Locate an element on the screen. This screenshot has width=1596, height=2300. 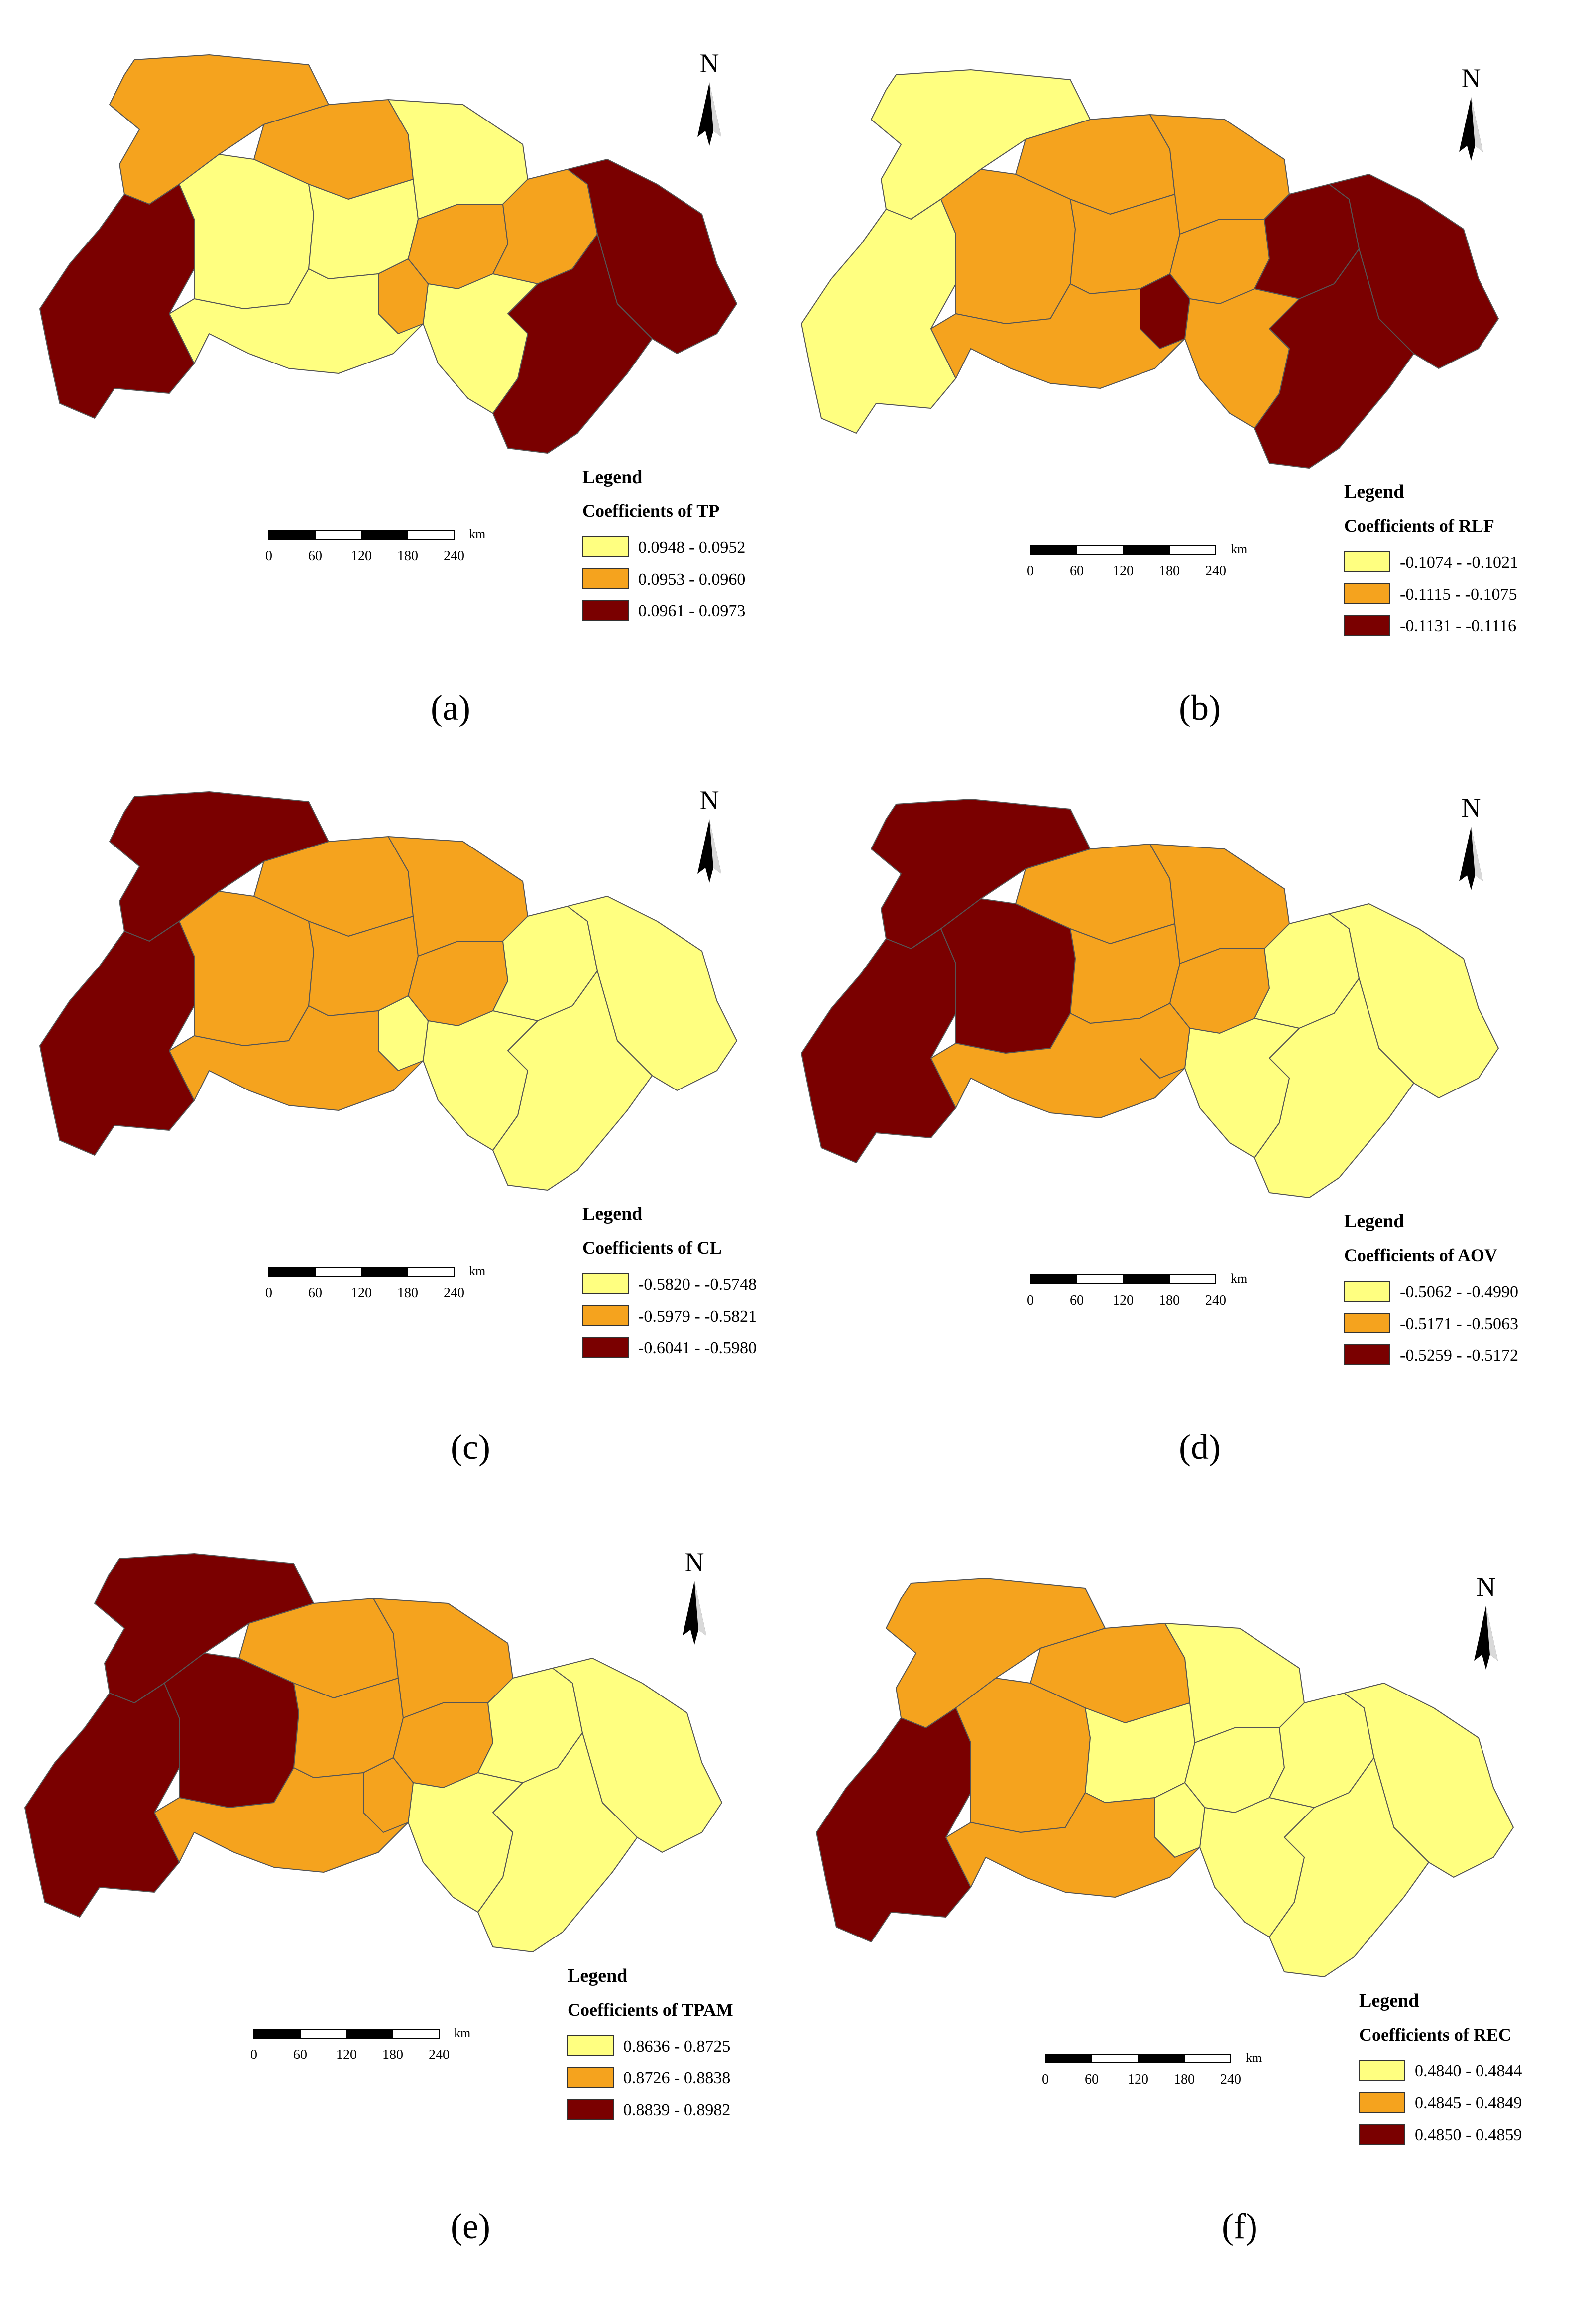
legend-class-label: 0.8839 - 0.8982 is located at coordinates (676, 2110).